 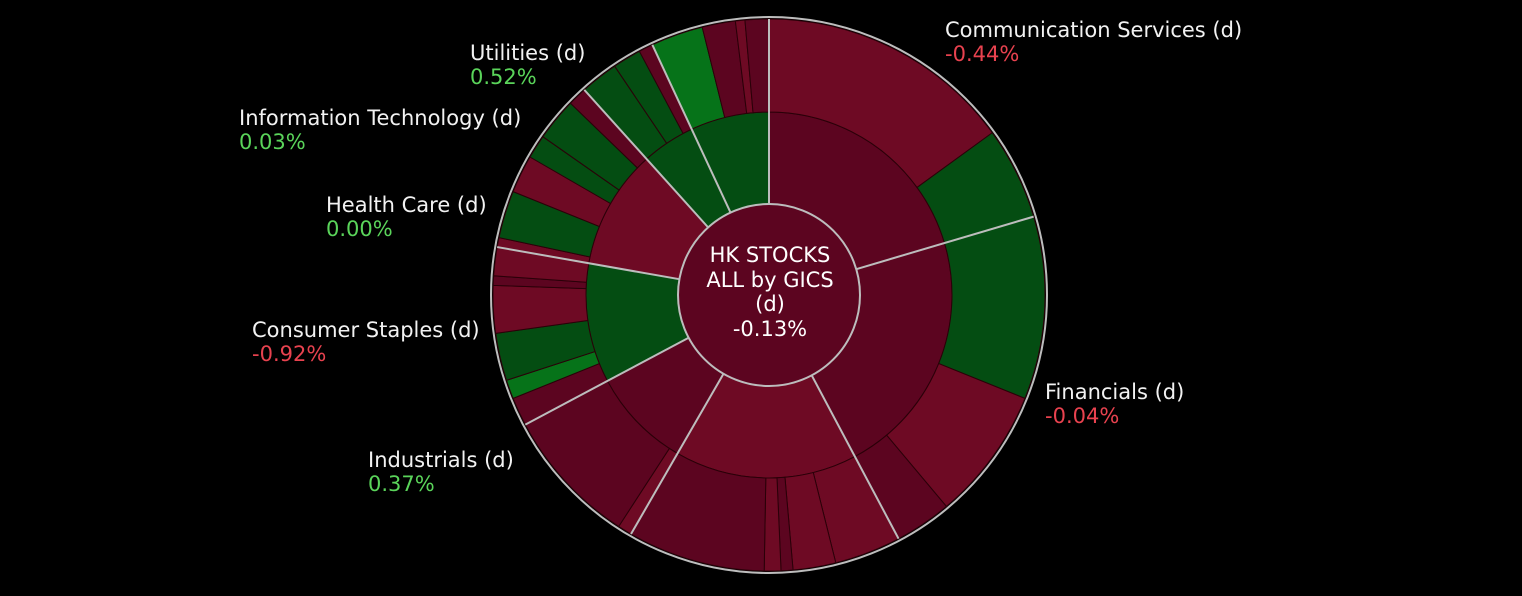 I want to click on sector-label-health-care: Health Care (d) 0.00%, so click(x=406, y=217).